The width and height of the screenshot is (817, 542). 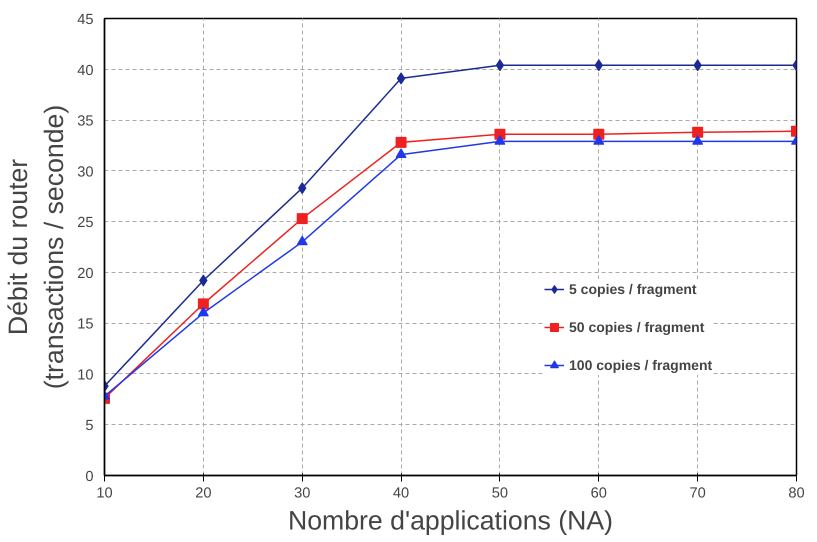 What do you see at coordinates (203, 494) in the screenshot?
I see `x-tick-label: 20` at bounding box center [203, 494].